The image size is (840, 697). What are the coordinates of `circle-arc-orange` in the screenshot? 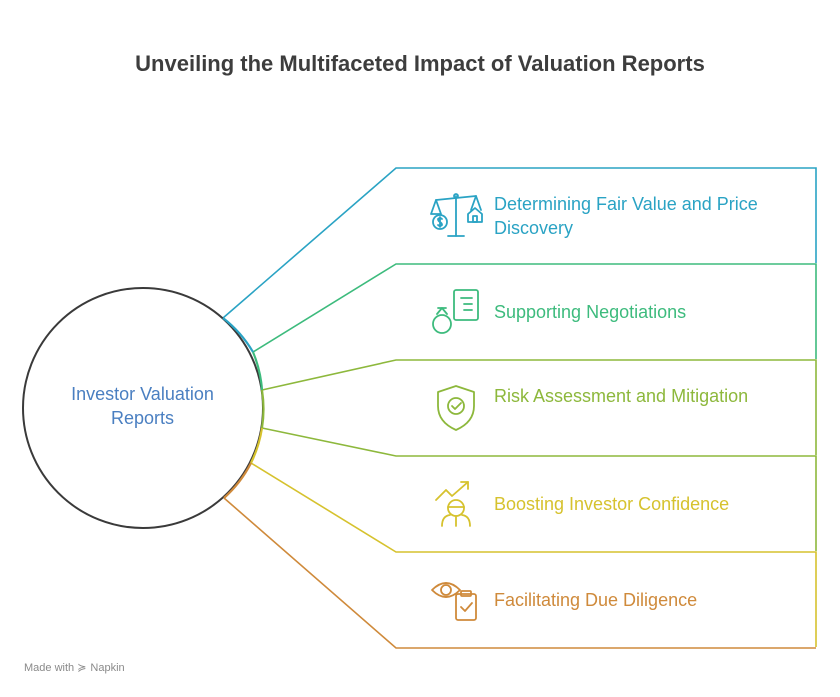 It's located at (237, 480).